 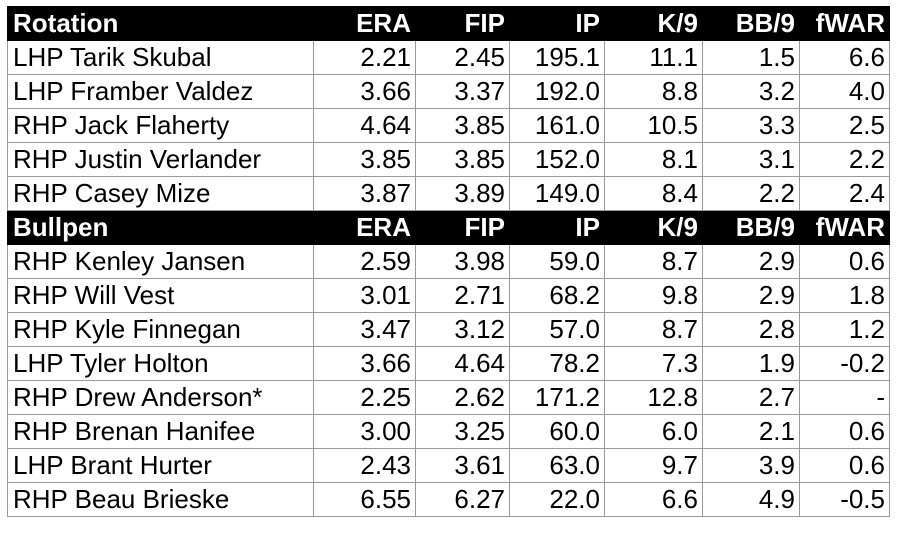 What do you see at coordinates (653, 193) in the screenshot?
I see `stat-cell-k9: 8.4` at bounding box center [653, 193].